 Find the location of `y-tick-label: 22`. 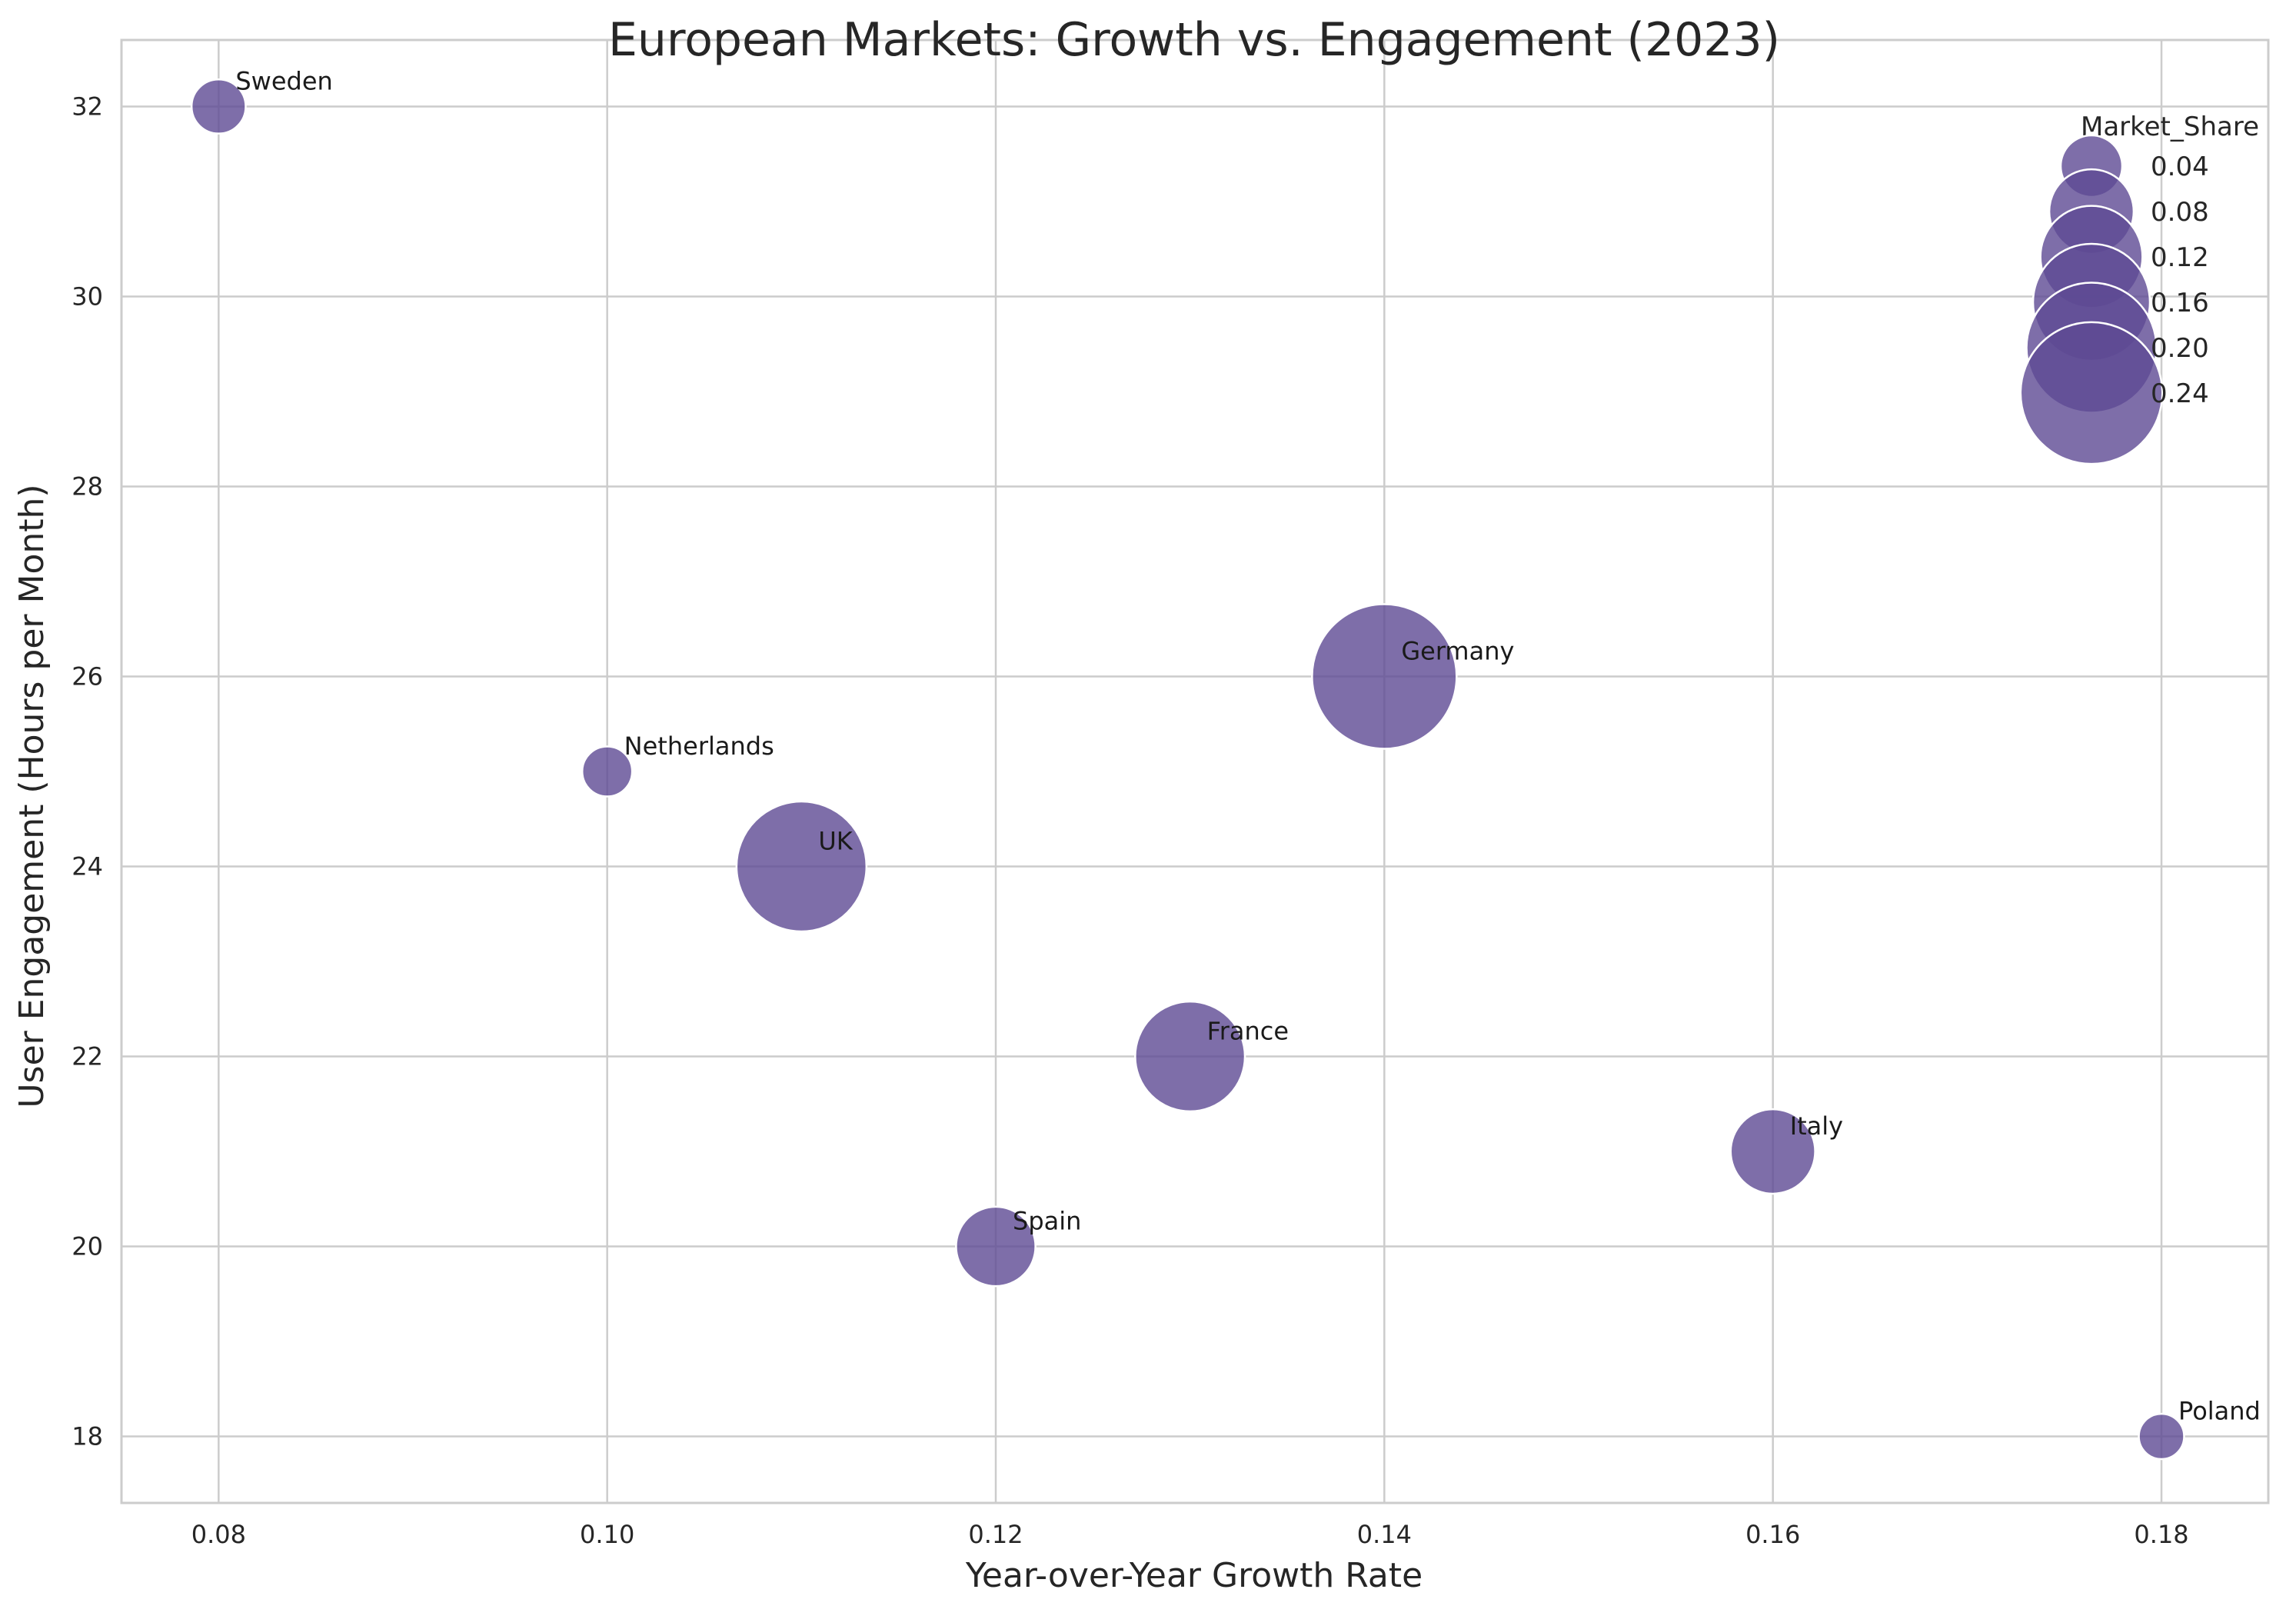

y-tick-label: 22 is located at coordinates (87, 1056).